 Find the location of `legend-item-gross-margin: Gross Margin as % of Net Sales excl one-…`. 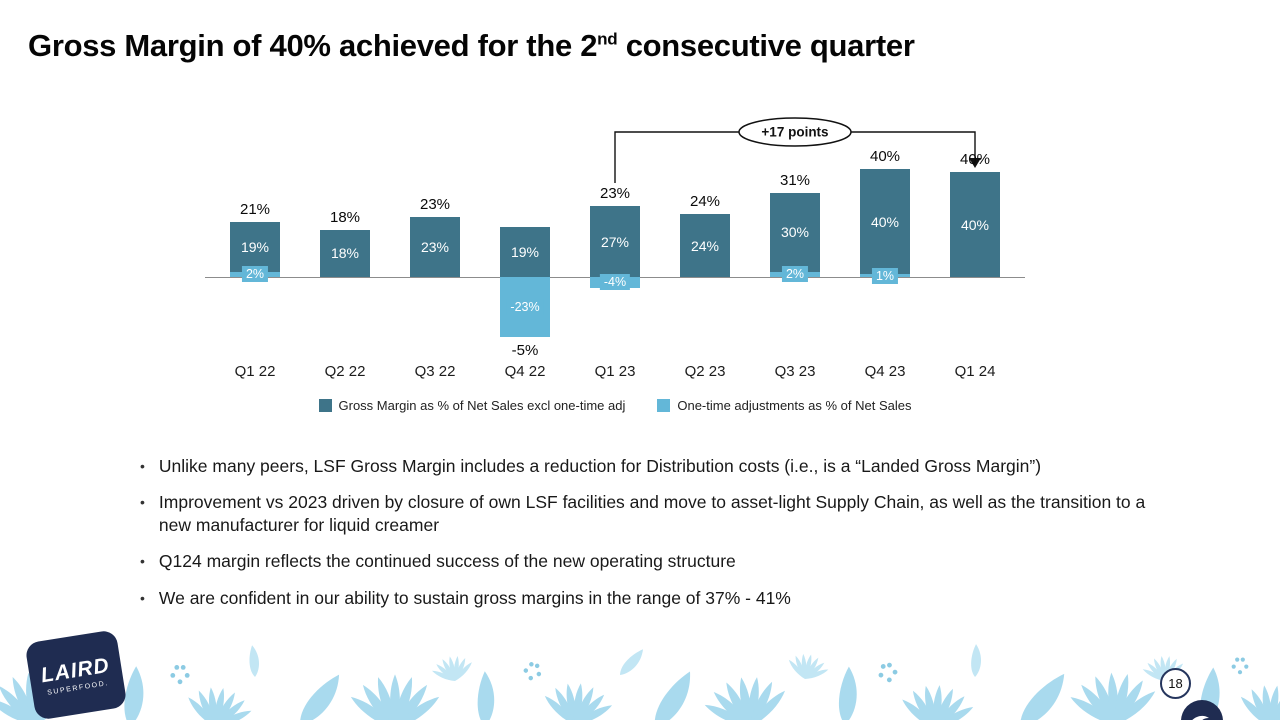

legend-item-gross-margin: Gross Margin as % of Net Sales excl one-… is located at coordinates (472, 405).